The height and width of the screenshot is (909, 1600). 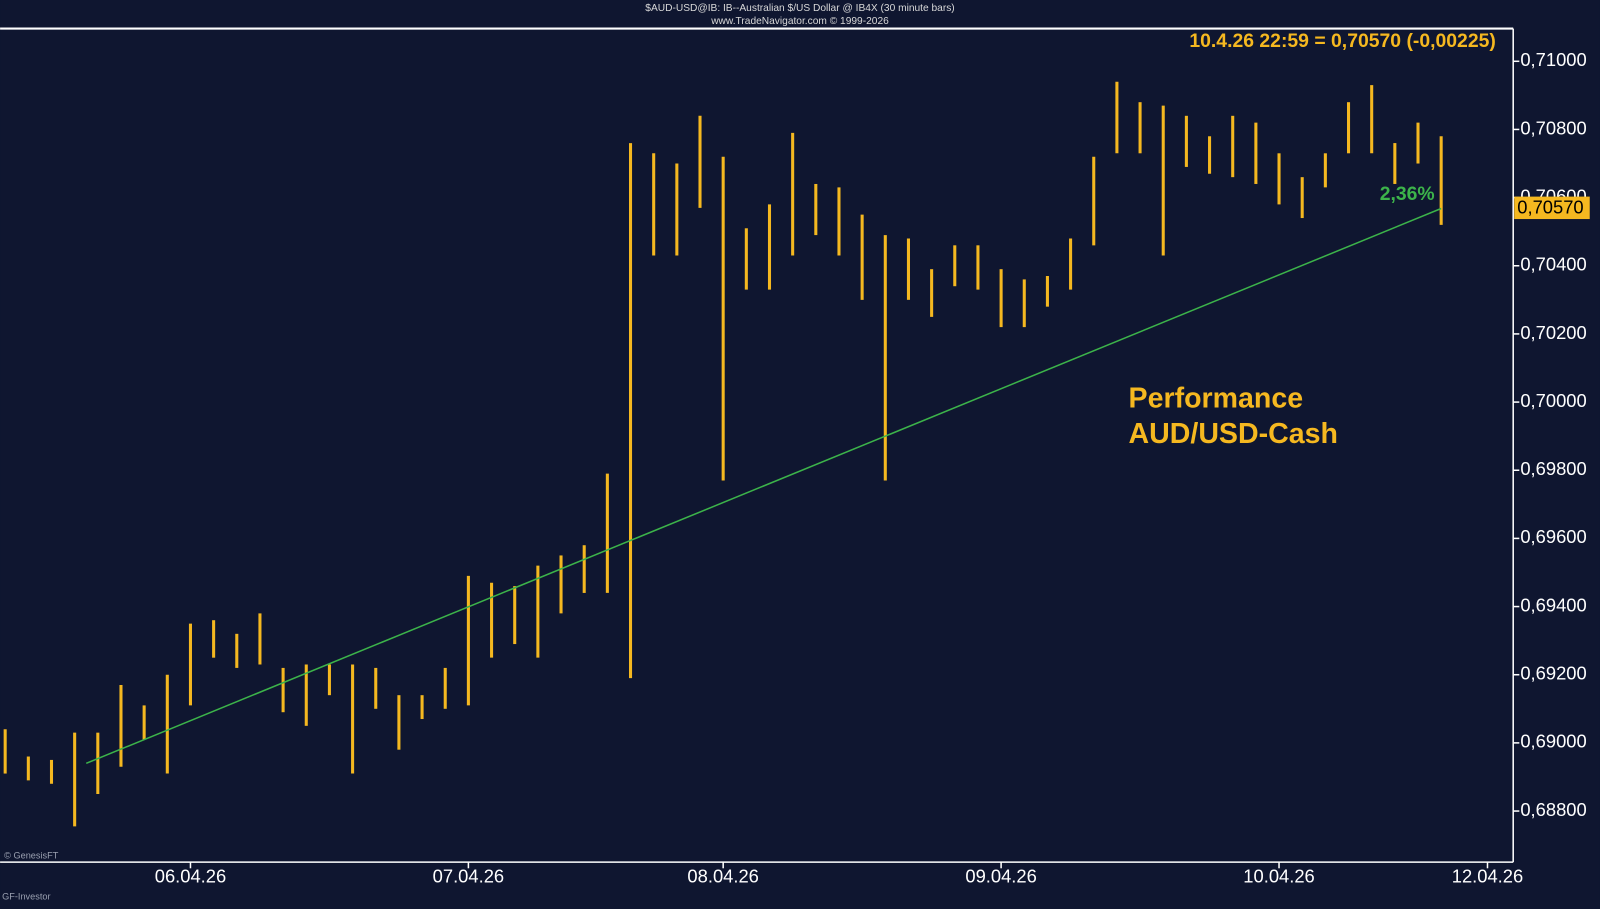 What do you see at coordinates (1553, 332) in the screenshot?
I see `y-tick-label: 0,70200` at bounding box center [1553, 332].